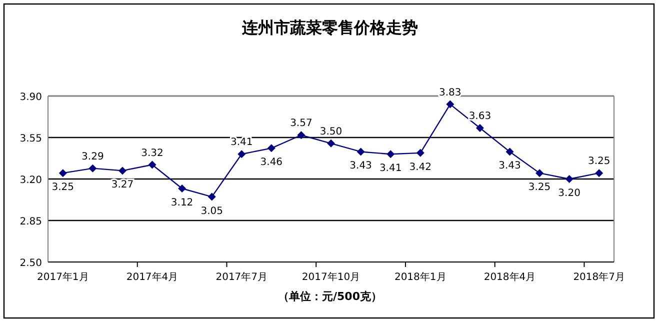 The height and width of the screenshot is (322, 660). What do you see at coordinates (242, 277) in the screenshot?
I see `x-tick-label: 2017年7月` at bounding box center [242, 277].